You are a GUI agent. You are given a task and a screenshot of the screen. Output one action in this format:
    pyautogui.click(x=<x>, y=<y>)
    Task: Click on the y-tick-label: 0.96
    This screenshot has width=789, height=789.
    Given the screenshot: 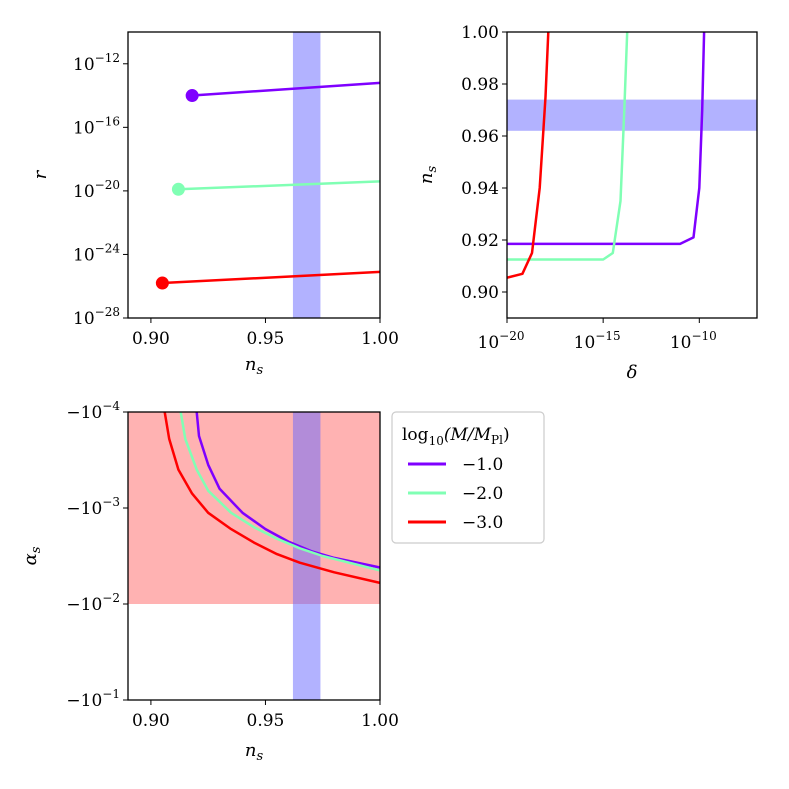 What is the action you would take?
    pyautogui.click(x=480, y=137)
    